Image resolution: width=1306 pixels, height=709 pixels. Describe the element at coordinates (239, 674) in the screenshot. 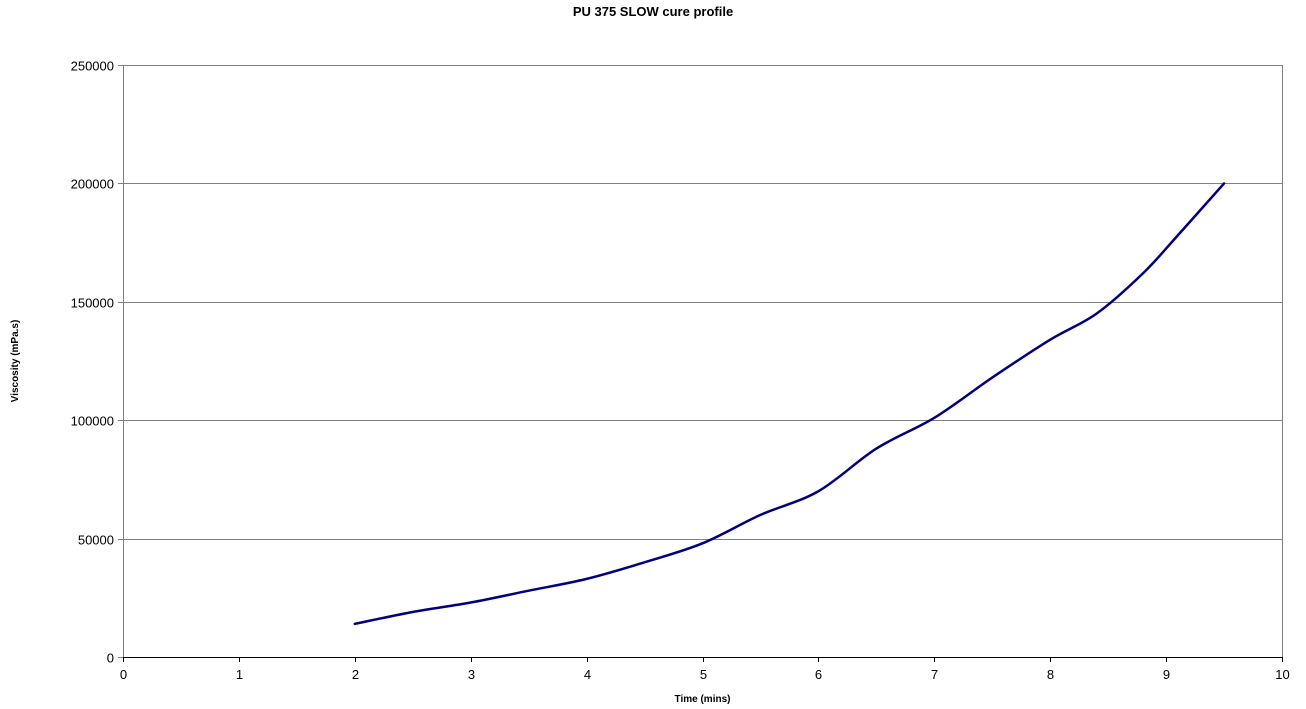

I see `x-tick-label: 1` at that location.